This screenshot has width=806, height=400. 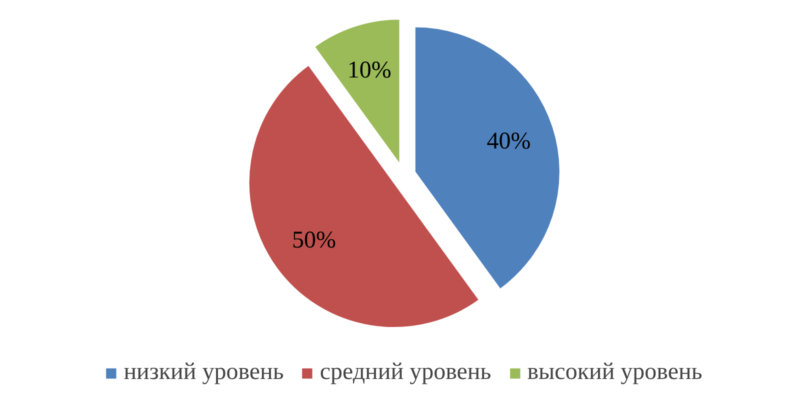 I want to click on data-label: 10%, so click(x=369, y=70).